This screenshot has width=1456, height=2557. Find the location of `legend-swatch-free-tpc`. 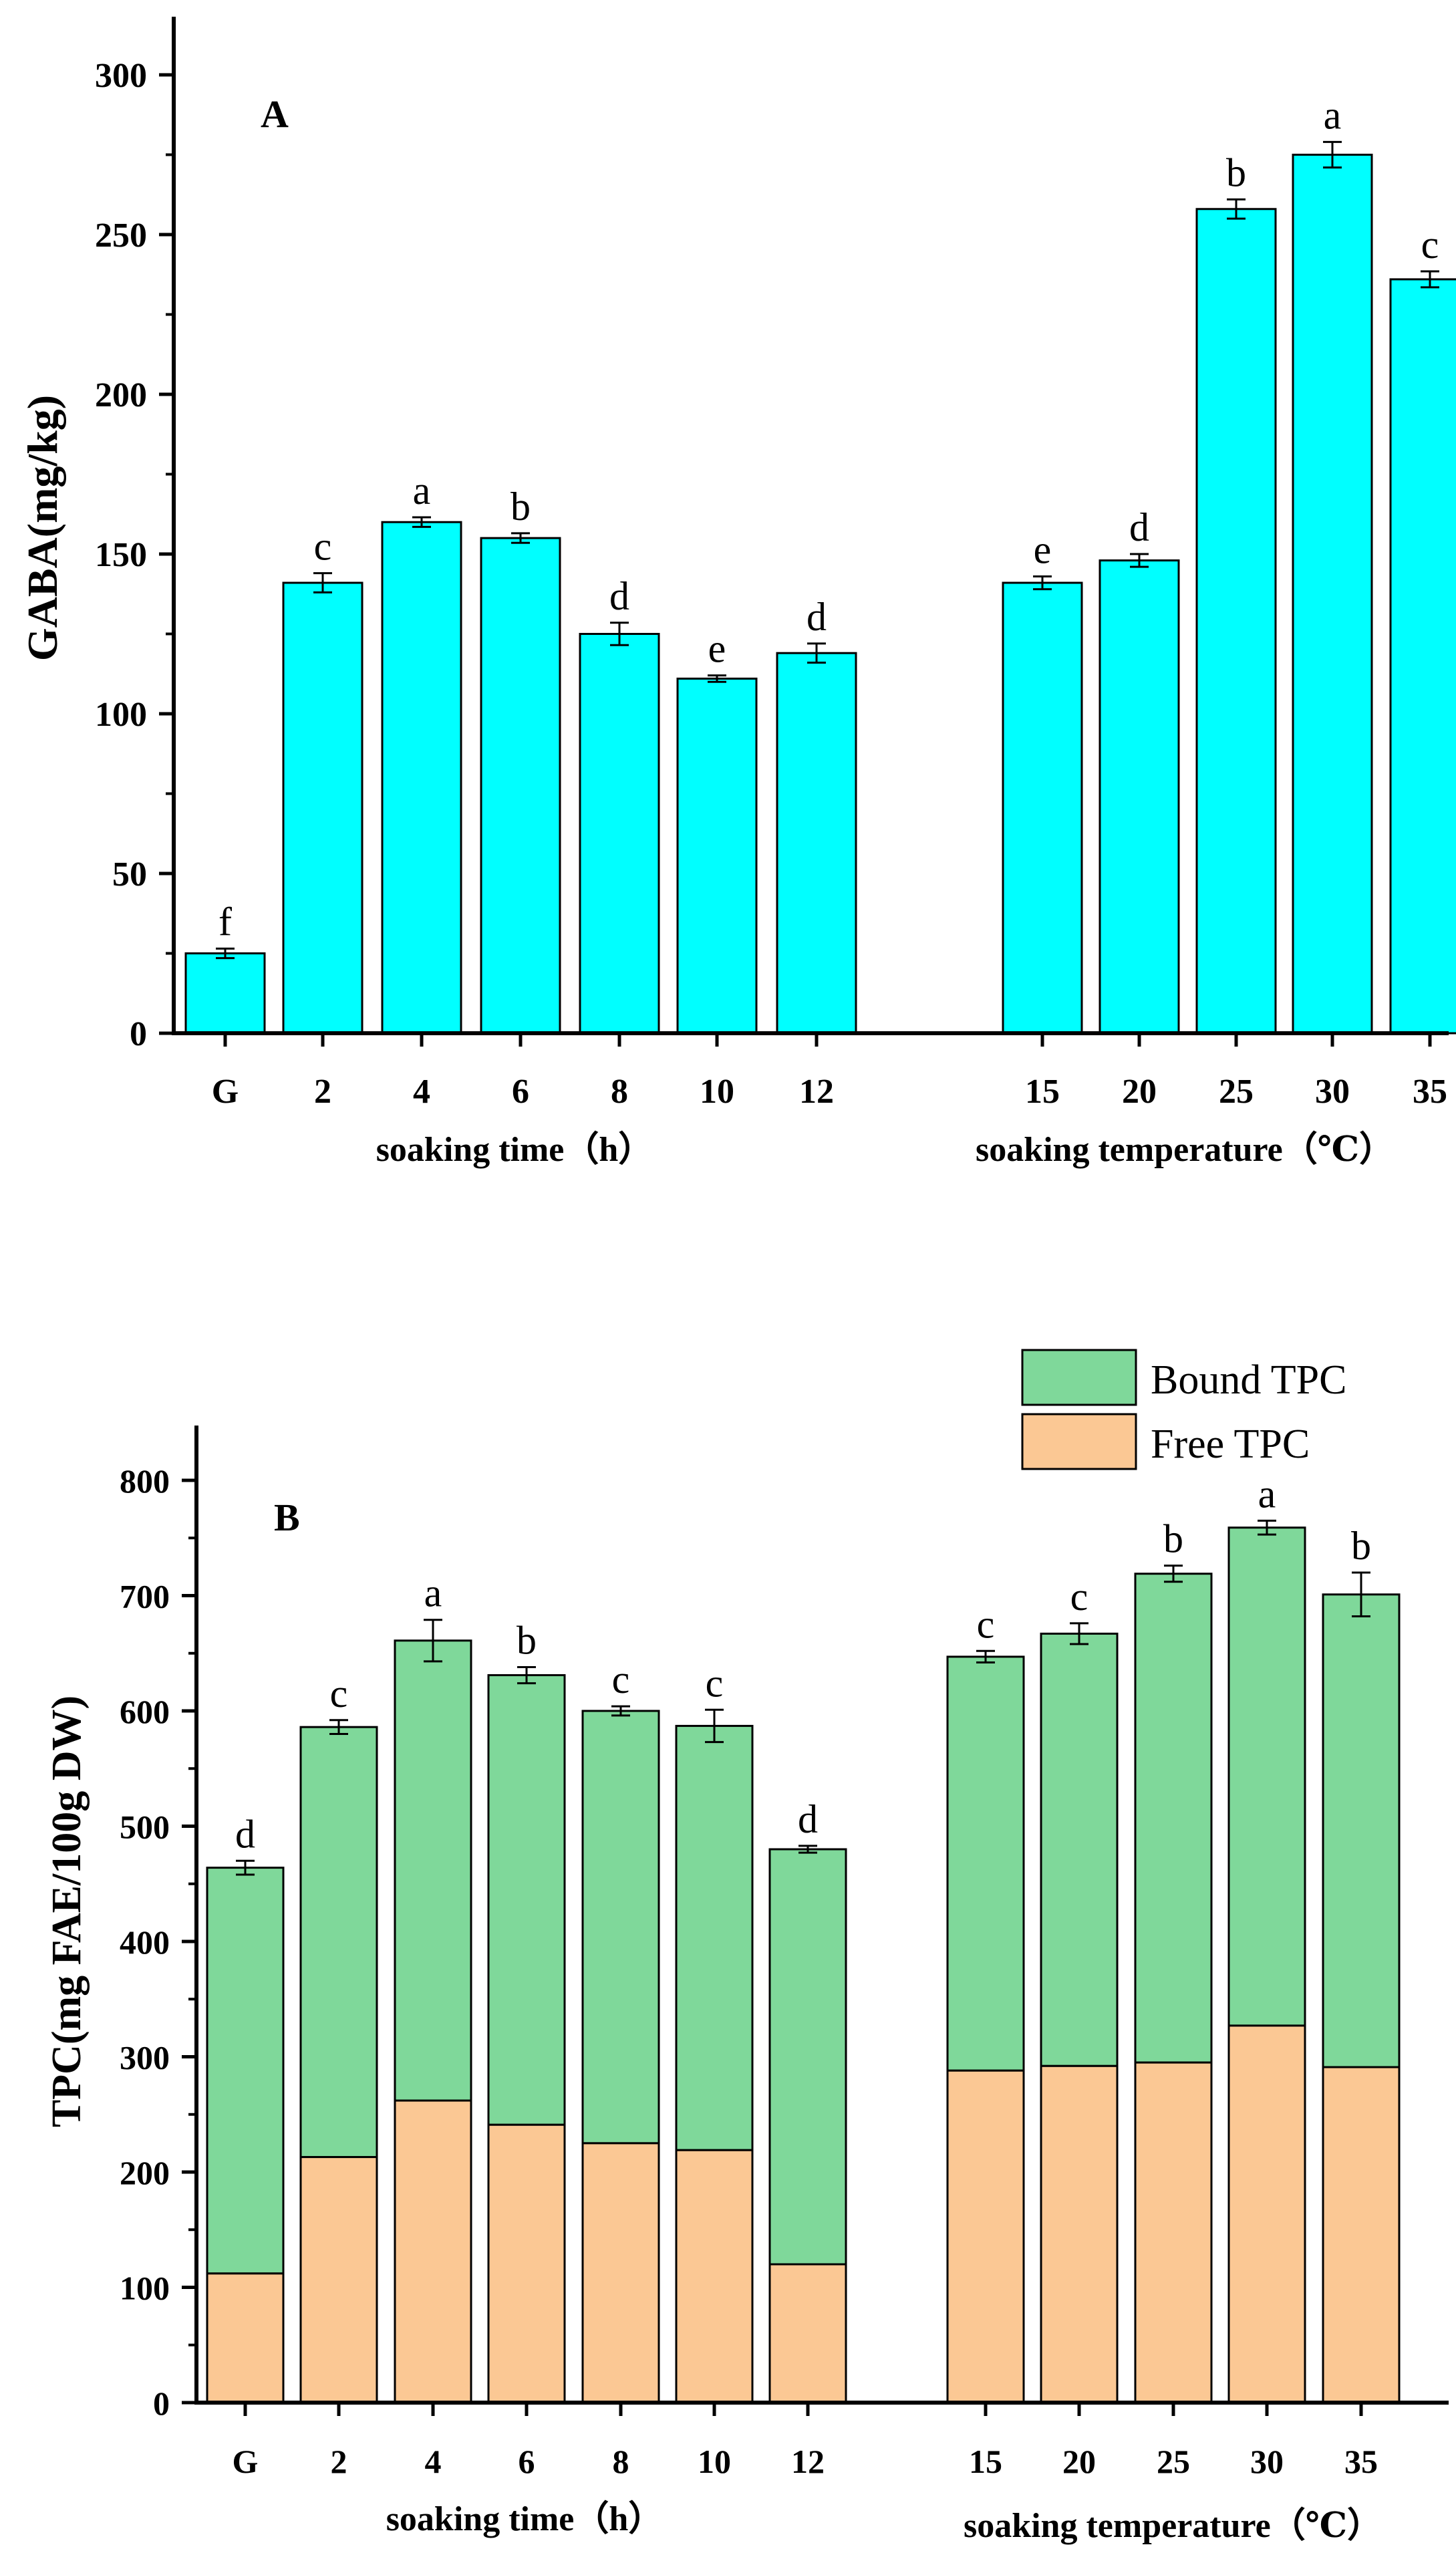

legend-swatch-free-tpc is located at coordinates (1079, 1441).